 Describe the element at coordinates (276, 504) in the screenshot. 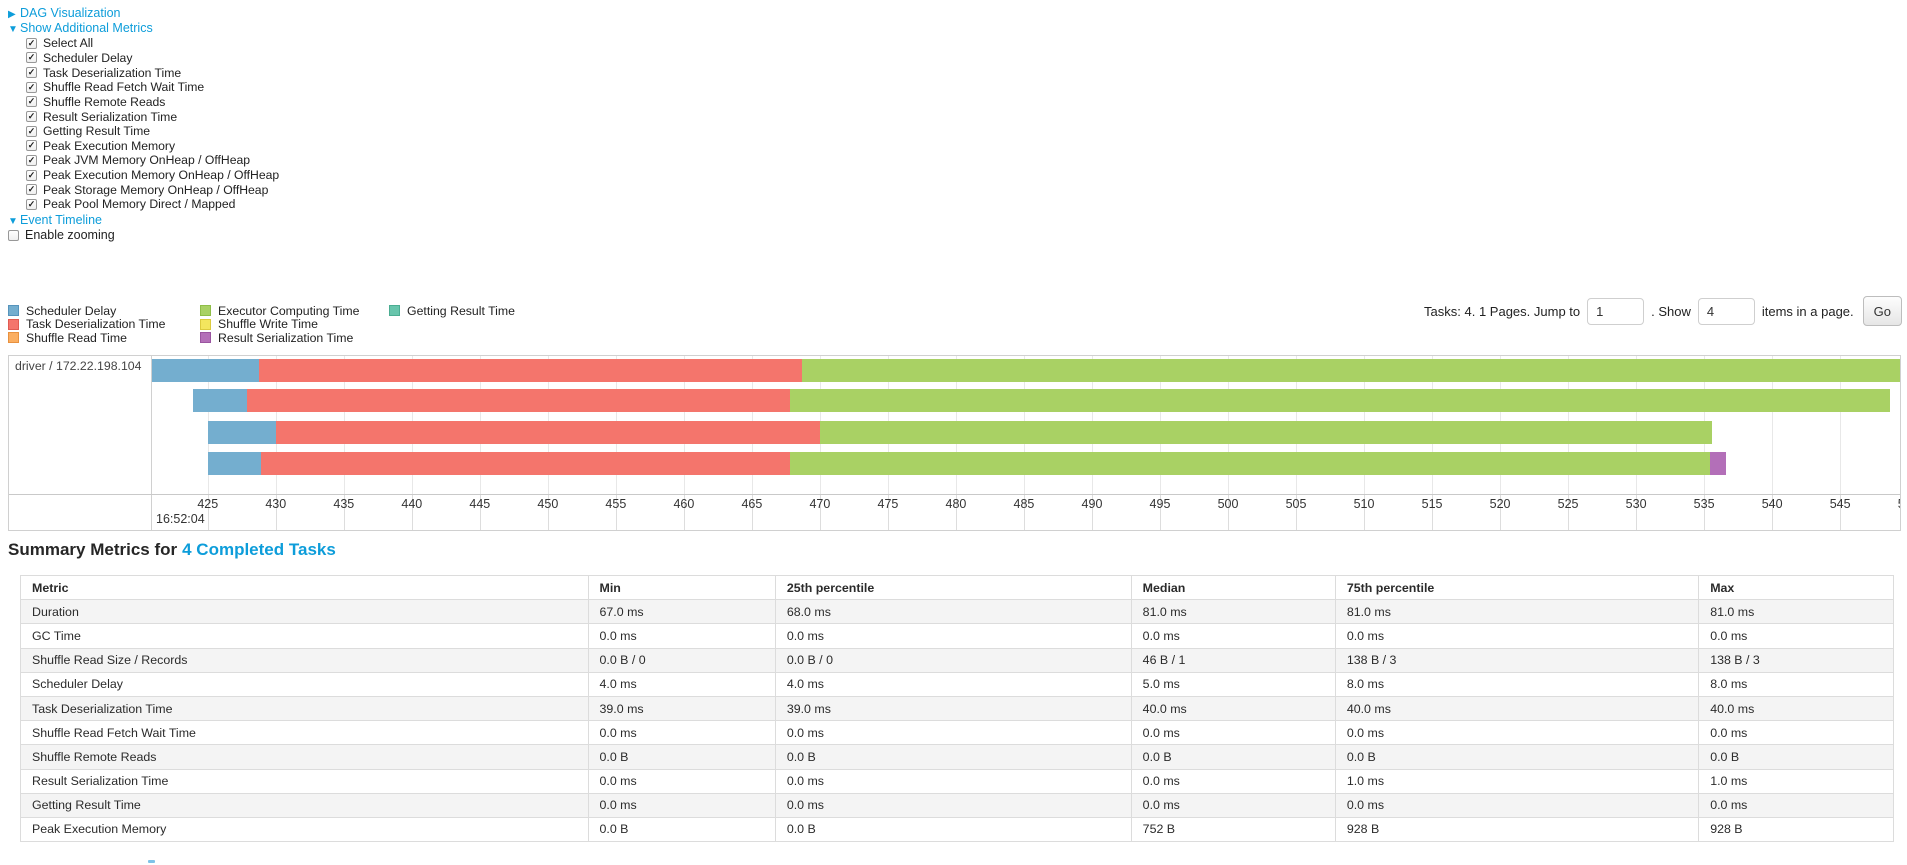

I see `axis-tick-label: 430` at that location.